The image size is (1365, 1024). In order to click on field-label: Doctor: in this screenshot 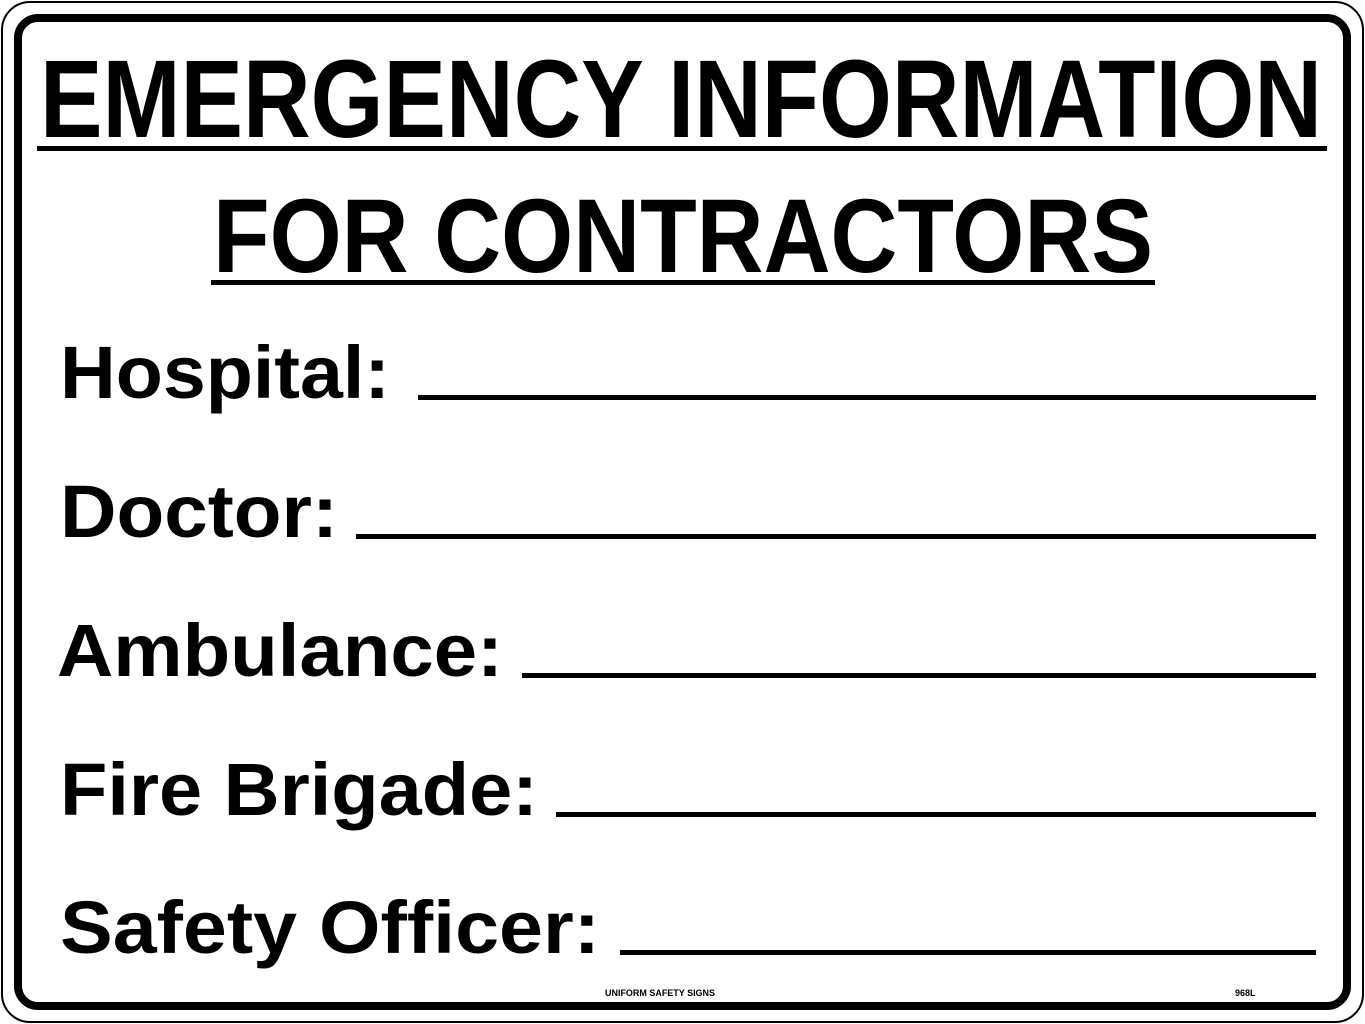, I will do `click(199, 511)`.